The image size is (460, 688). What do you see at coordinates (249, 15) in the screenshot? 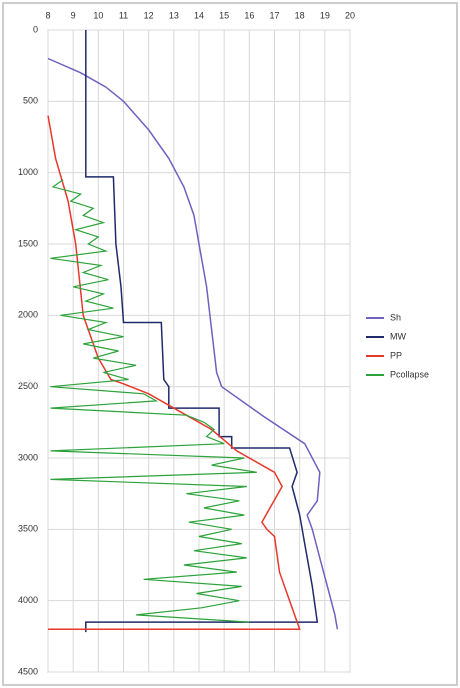
I see `x-tick-label: 16` at bounding box center [249, 15].